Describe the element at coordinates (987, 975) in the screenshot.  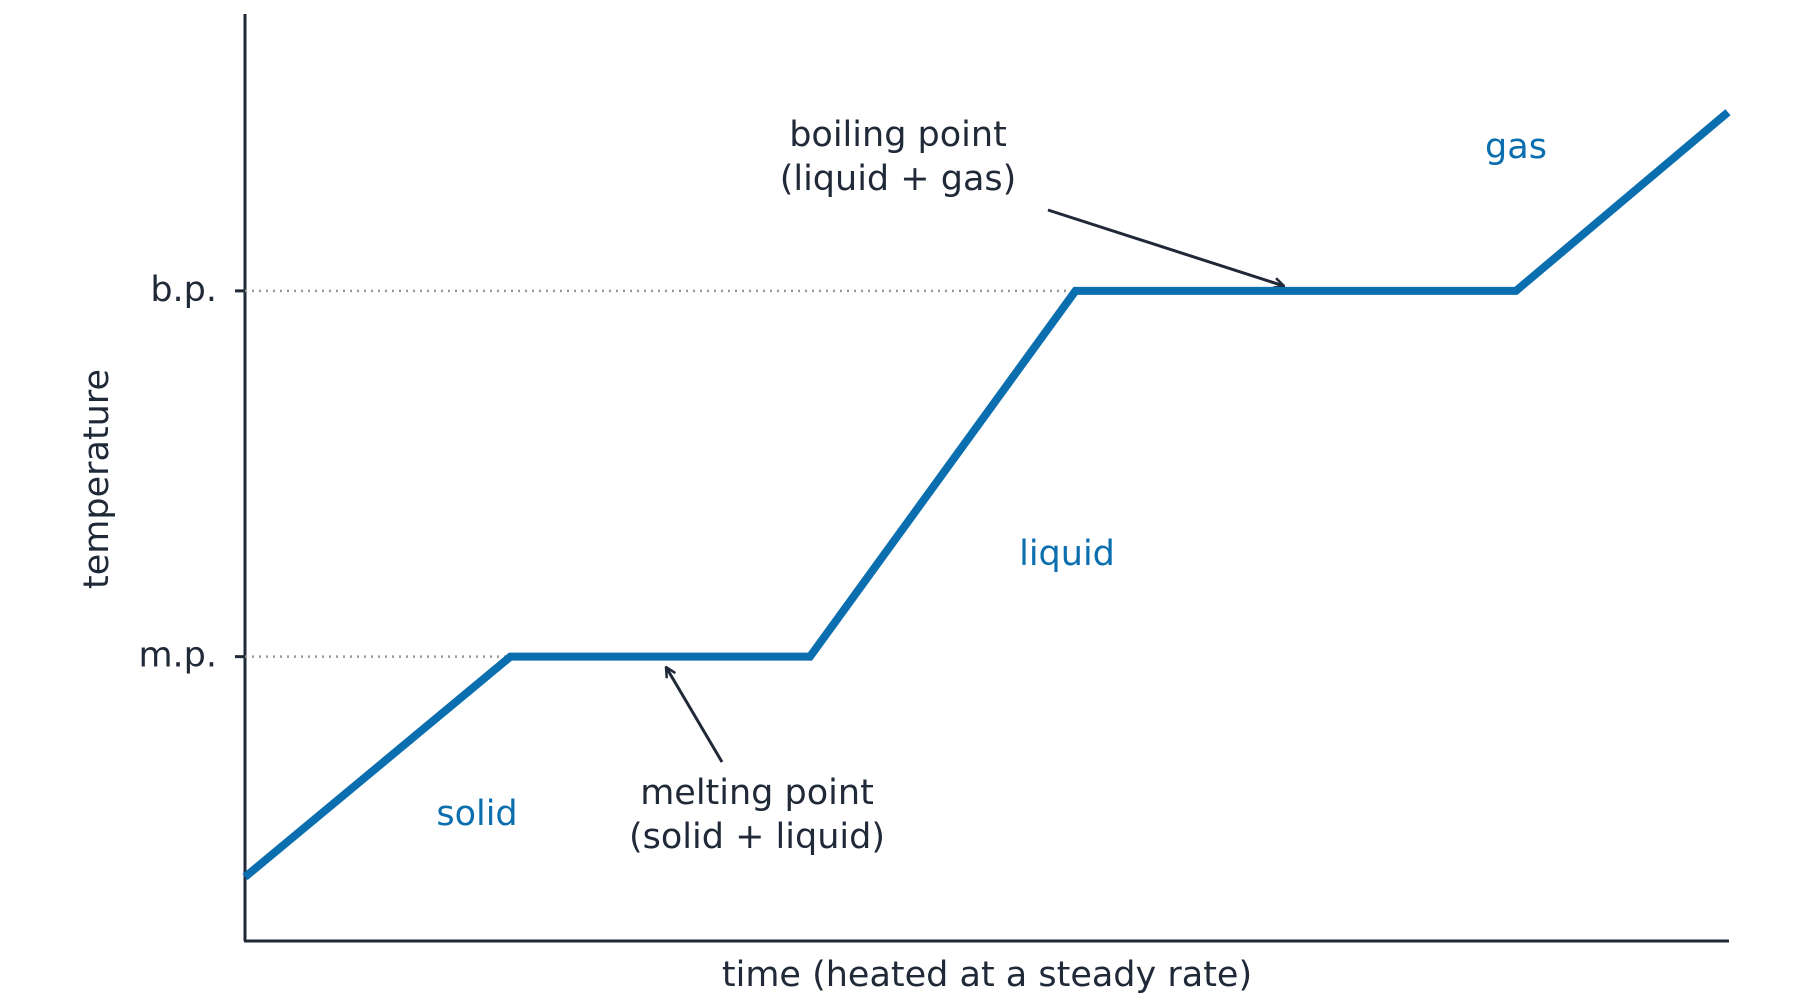
I see `x-axis-label: time (heated at a steady rate)` at that location.